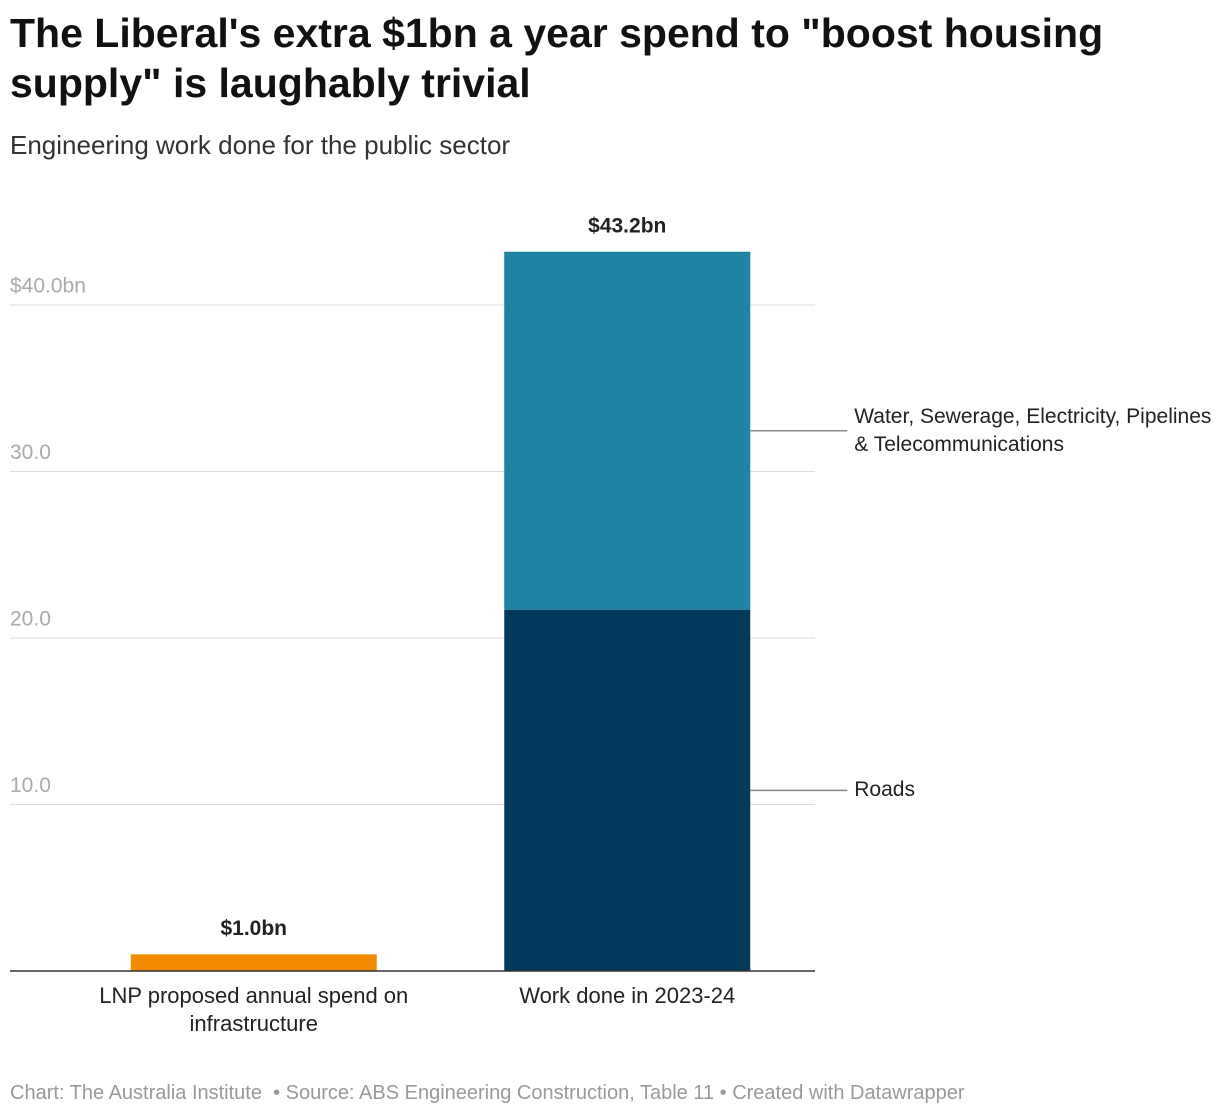 The image size is (1220, 1120). I want to click on series-label: Roads, so click(884, 790).